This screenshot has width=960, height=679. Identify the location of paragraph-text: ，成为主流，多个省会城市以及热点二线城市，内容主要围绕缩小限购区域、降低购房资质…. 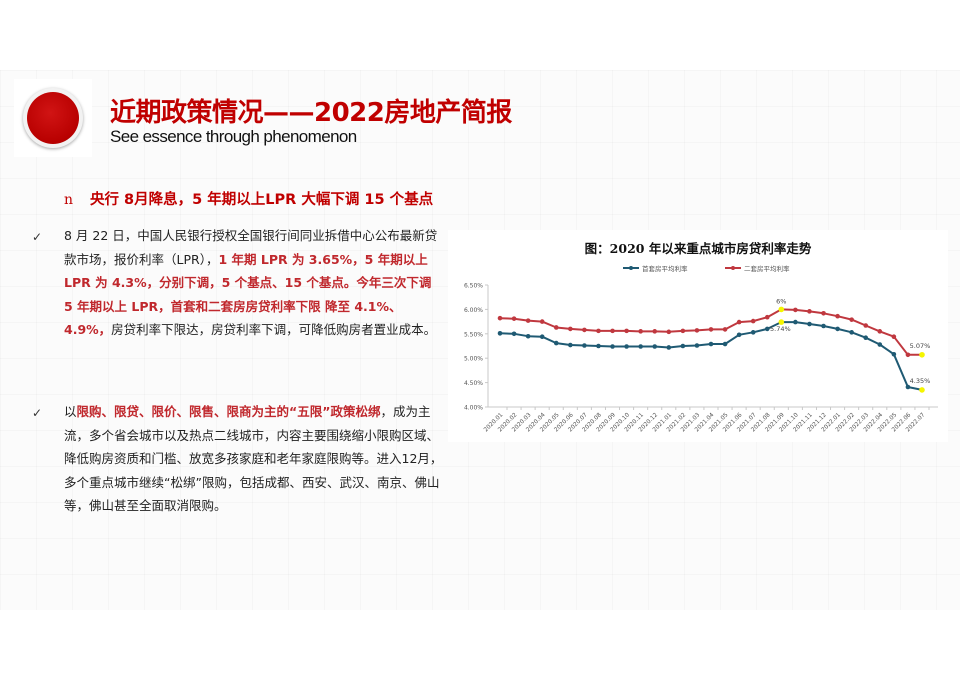
(253, 458).